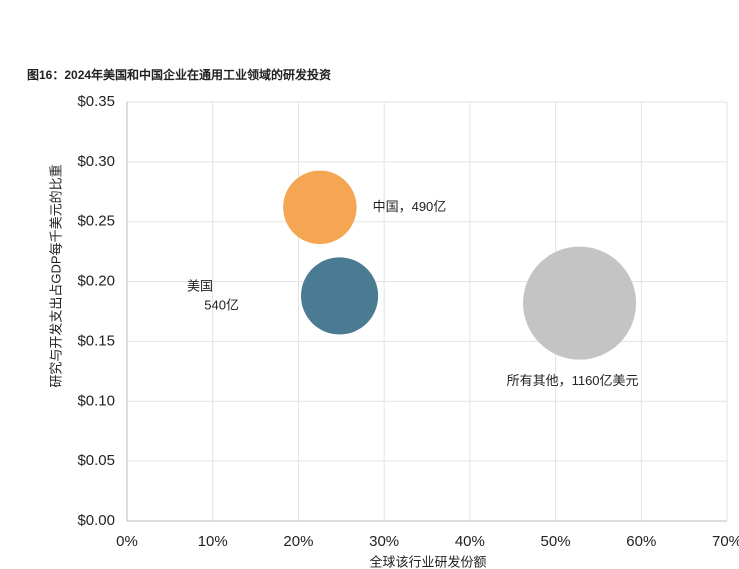 This screenshot has height=569, width=739. What do you see at coordinates (96, 460) in the screenshot?
I see `y-tick-label: $0.05` at bounding box center [96, 460].